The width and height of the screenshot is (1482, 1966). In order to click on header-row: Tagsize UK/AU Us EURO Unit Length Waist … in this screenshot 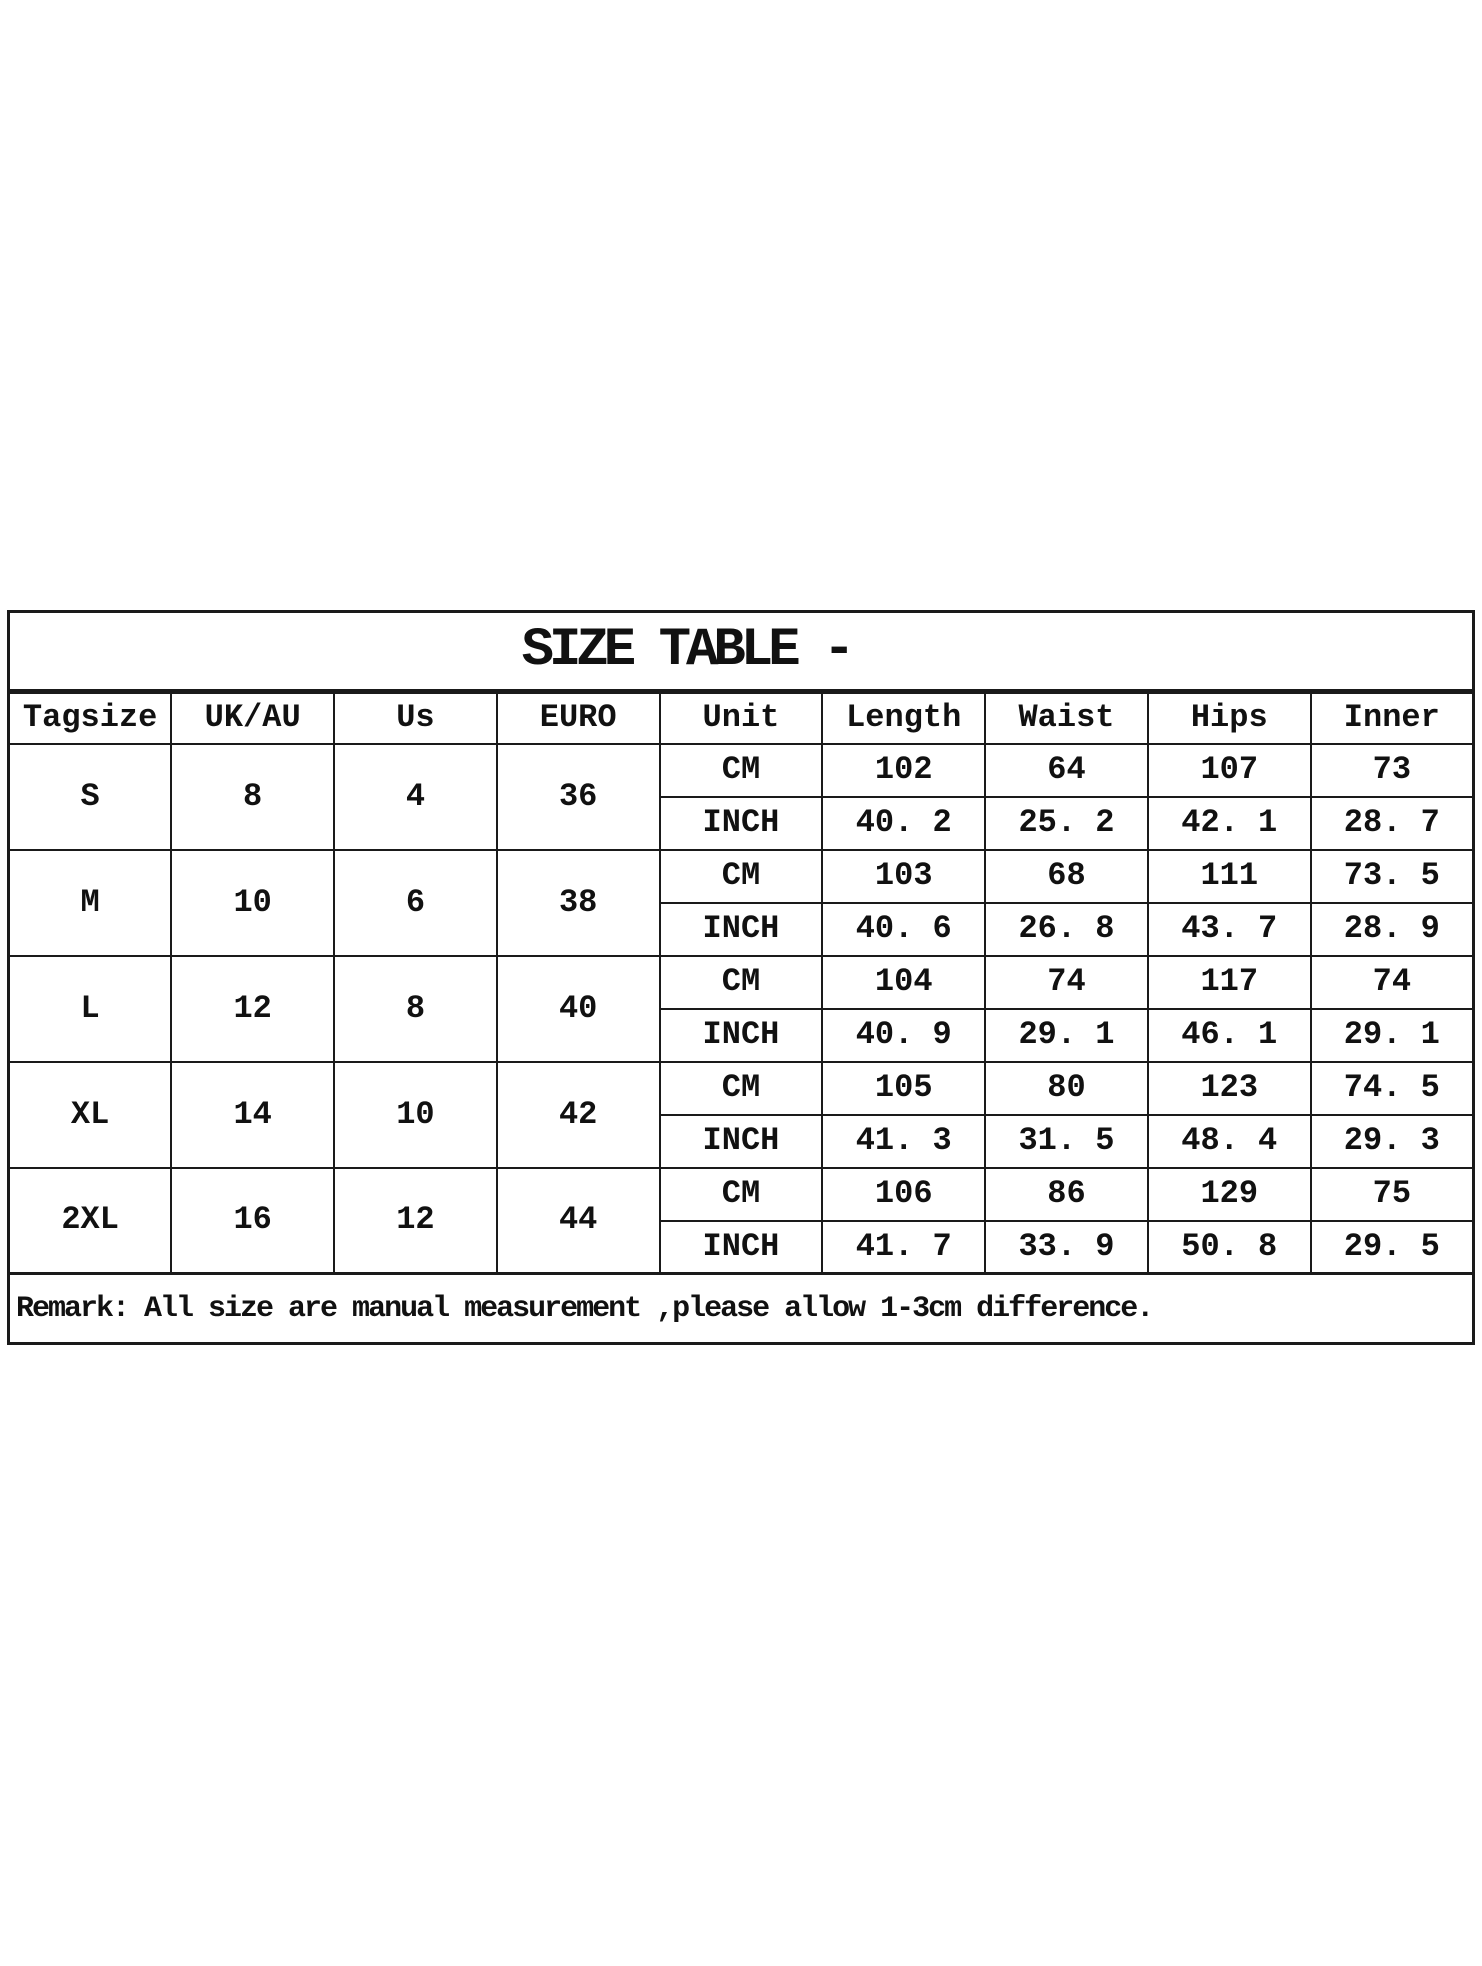, I will do `click(741, 717)`.